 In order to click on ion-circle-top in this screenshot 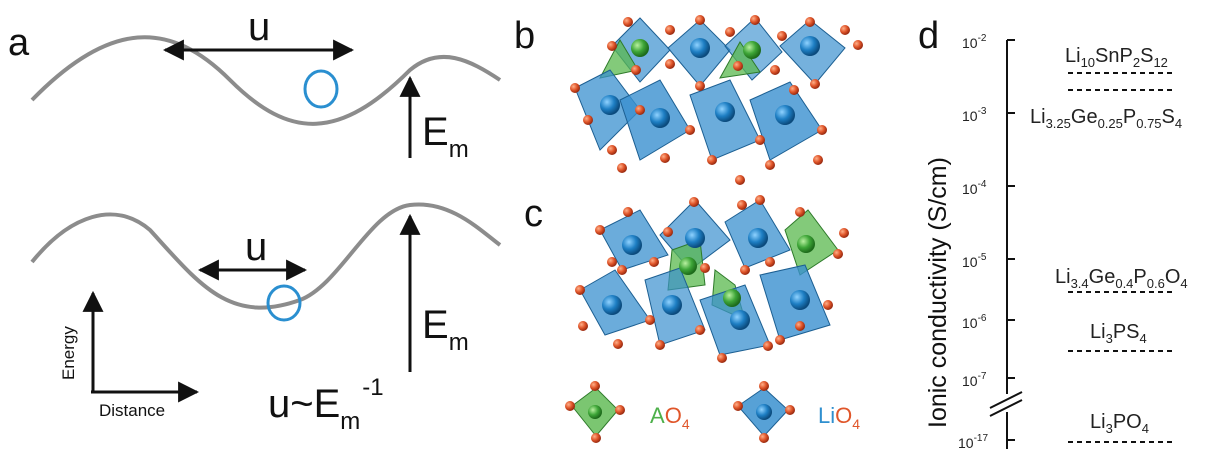, I will do `click(321, 89)`.